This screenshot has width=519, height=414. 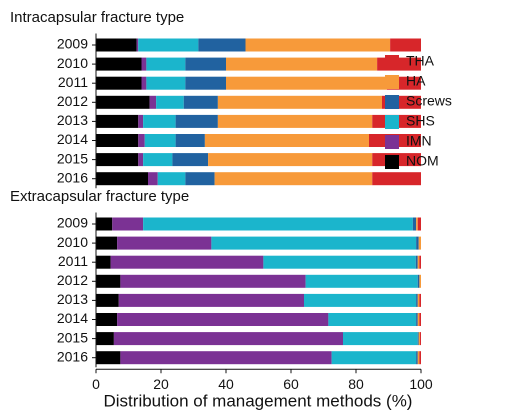 What do you see at coordinates (421, 384) in the screenshot?
I see `x-tick-label: 100` at bounding box center [421, 384].